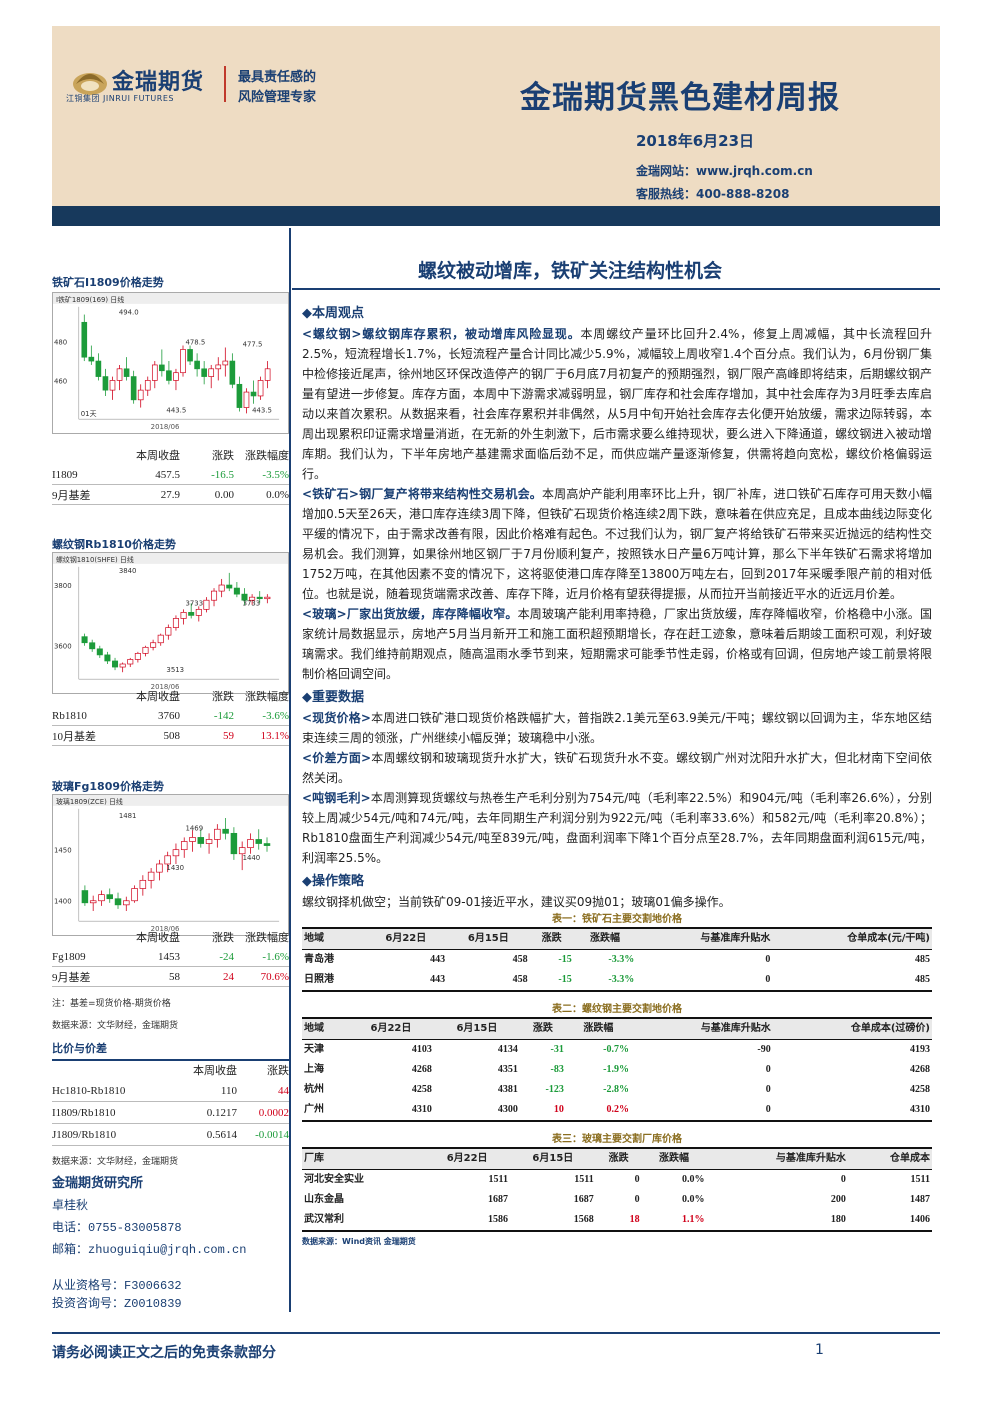 This screenshot has width=992, height=1403. What do you see at coordinates (128, 571) in the screenshot?
I see `chart-annotation: 3840` at bounding box center [128, 571].